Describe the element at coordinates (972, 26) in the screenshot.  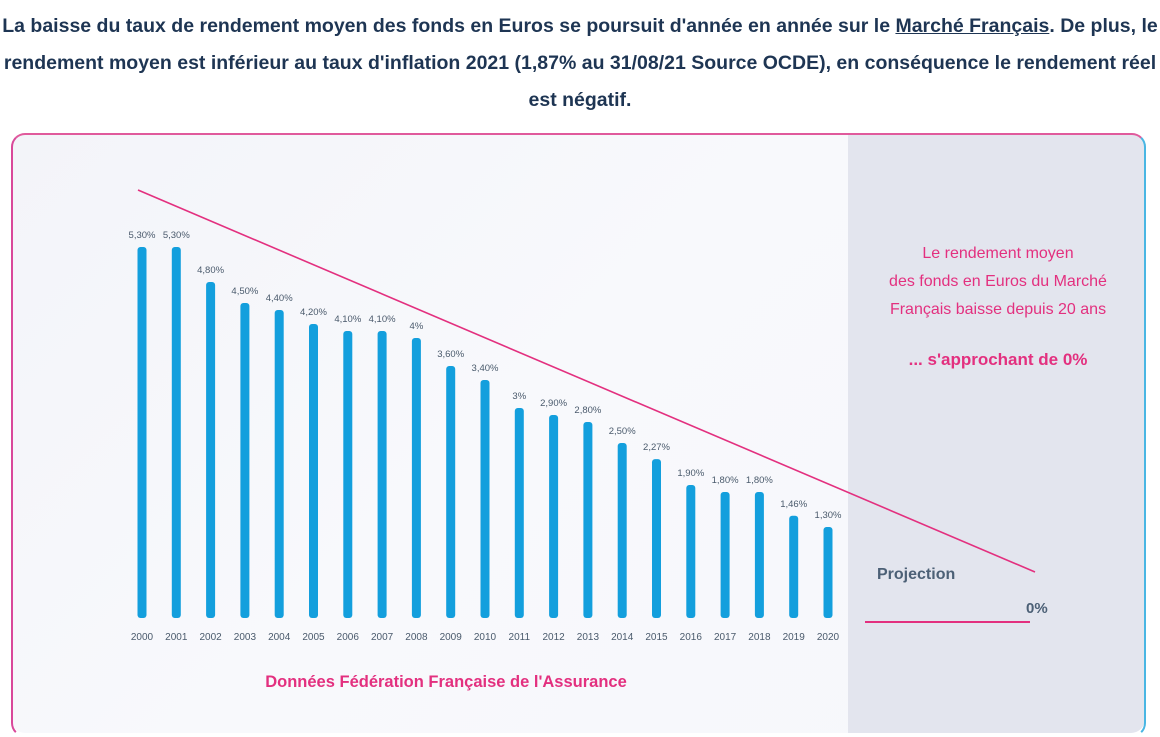
I see `marche-francais-link: Marché Français` at that location.